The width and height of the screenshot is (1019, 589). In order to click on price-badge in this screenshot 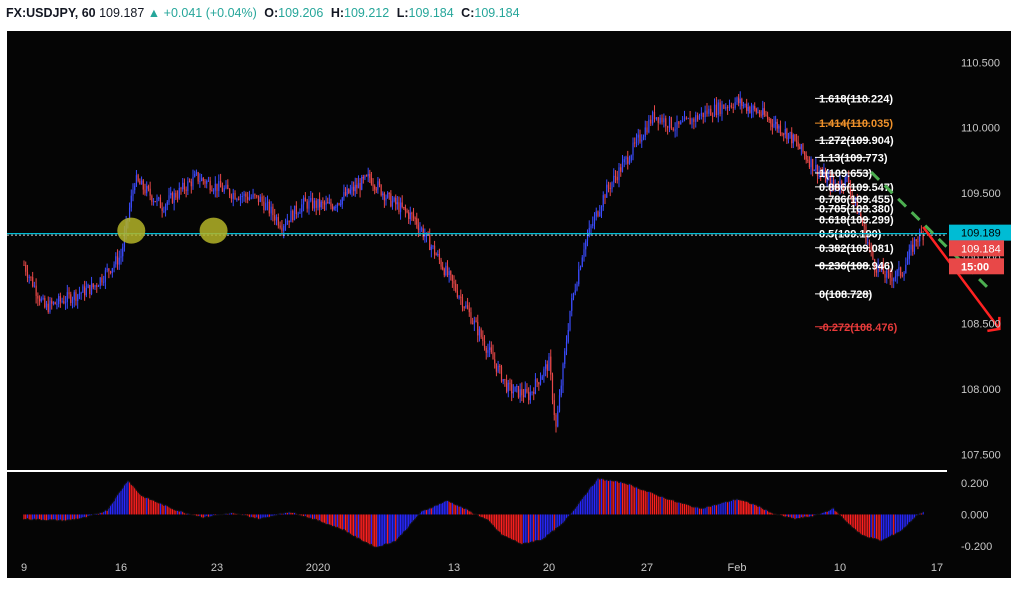, I will do `click(976, 248)`.